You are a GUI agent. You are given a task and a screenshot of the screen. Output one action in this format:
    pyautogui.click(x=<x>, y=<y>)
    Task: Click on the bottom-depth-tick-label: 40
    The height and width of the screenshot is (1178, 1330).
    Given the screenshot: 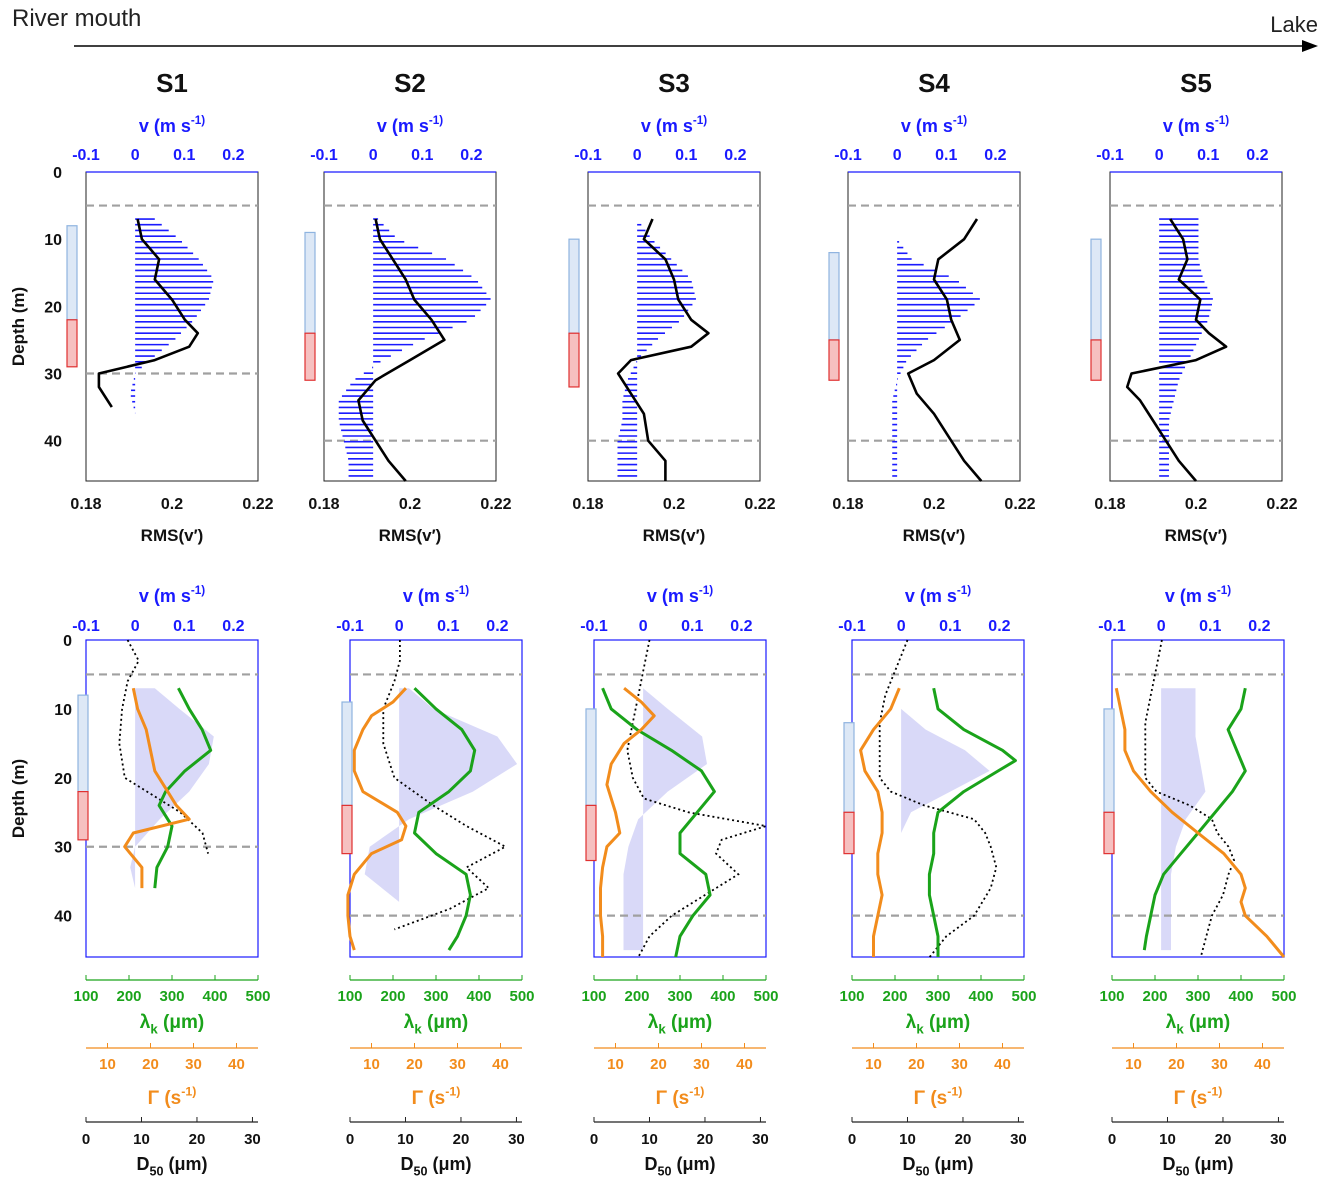 What is the action you would take?
    pyautogui.click(x=63, y=917)
    